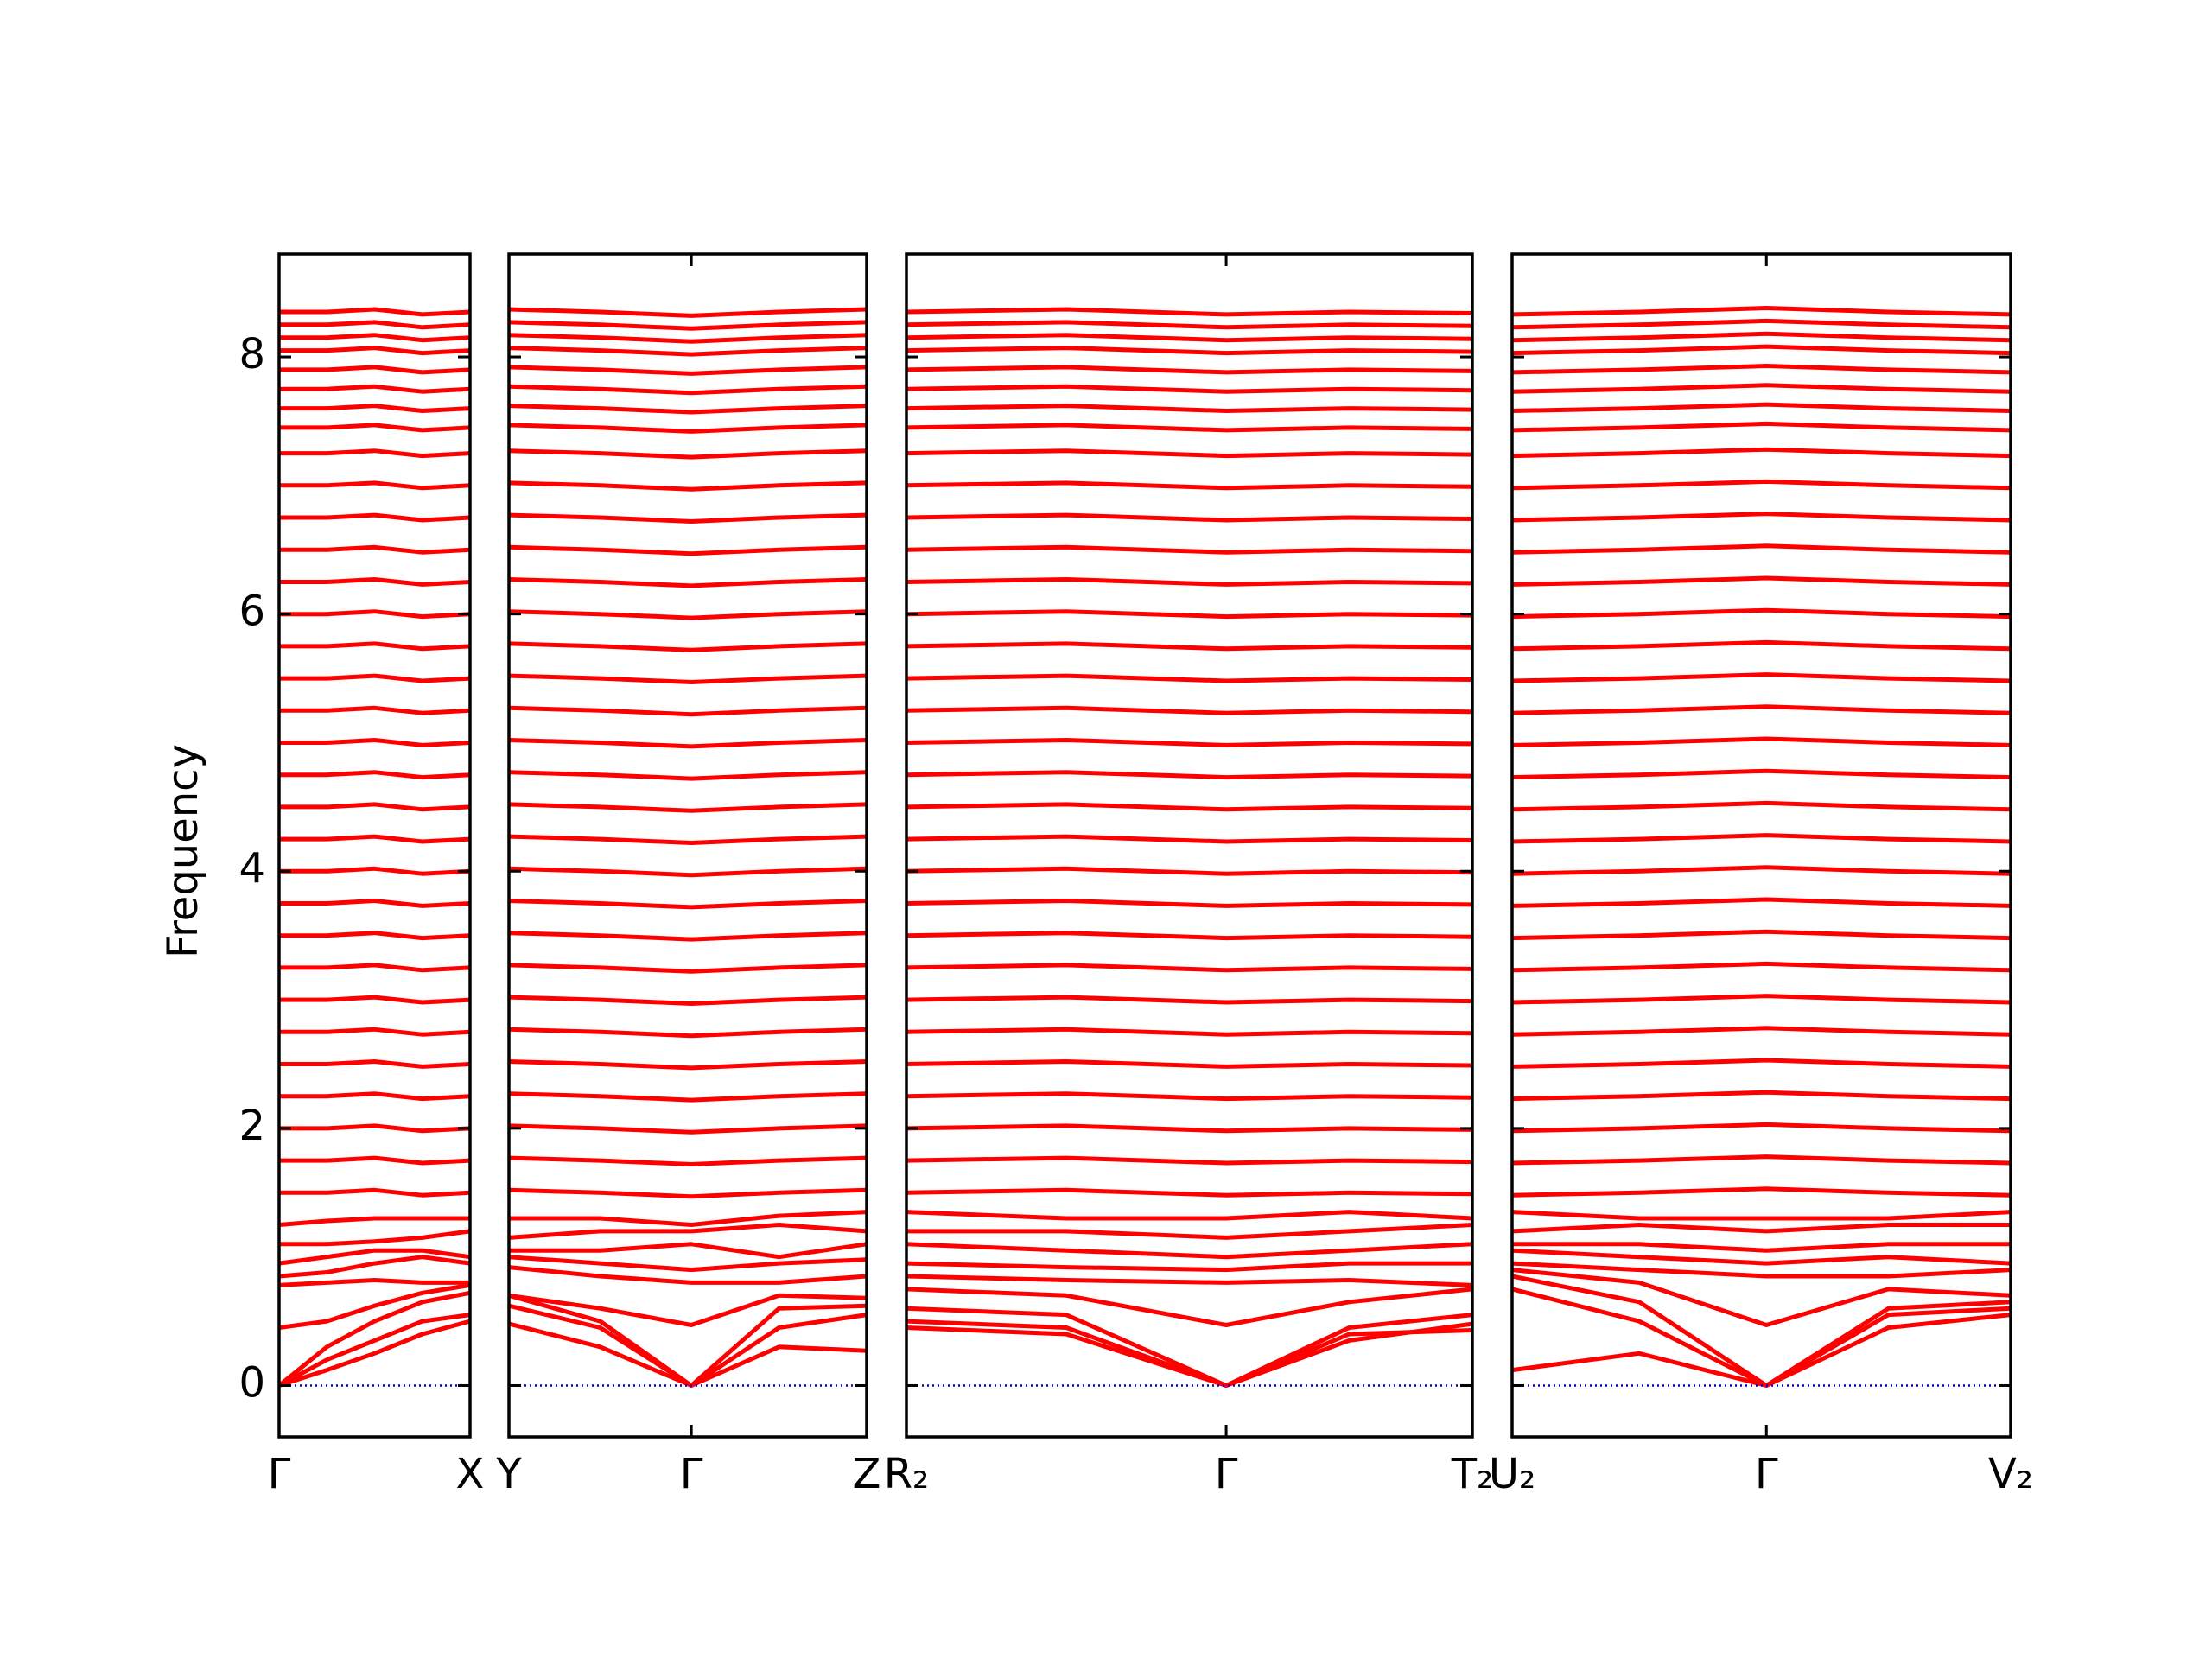 The height and width of the screenshot is (1659, 2212). Describe the element at coordinates (183, 851) in the screenshot. I see `y-axis-label: Frequency` at that location.